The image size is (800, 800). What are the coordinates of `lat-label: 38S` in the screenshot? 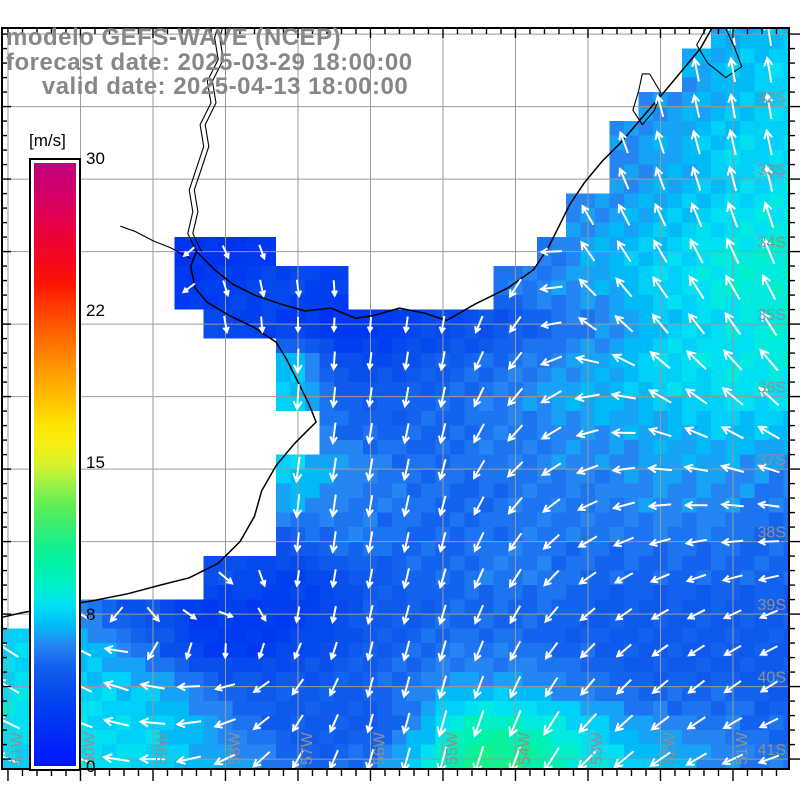 It's located at (772, 533).